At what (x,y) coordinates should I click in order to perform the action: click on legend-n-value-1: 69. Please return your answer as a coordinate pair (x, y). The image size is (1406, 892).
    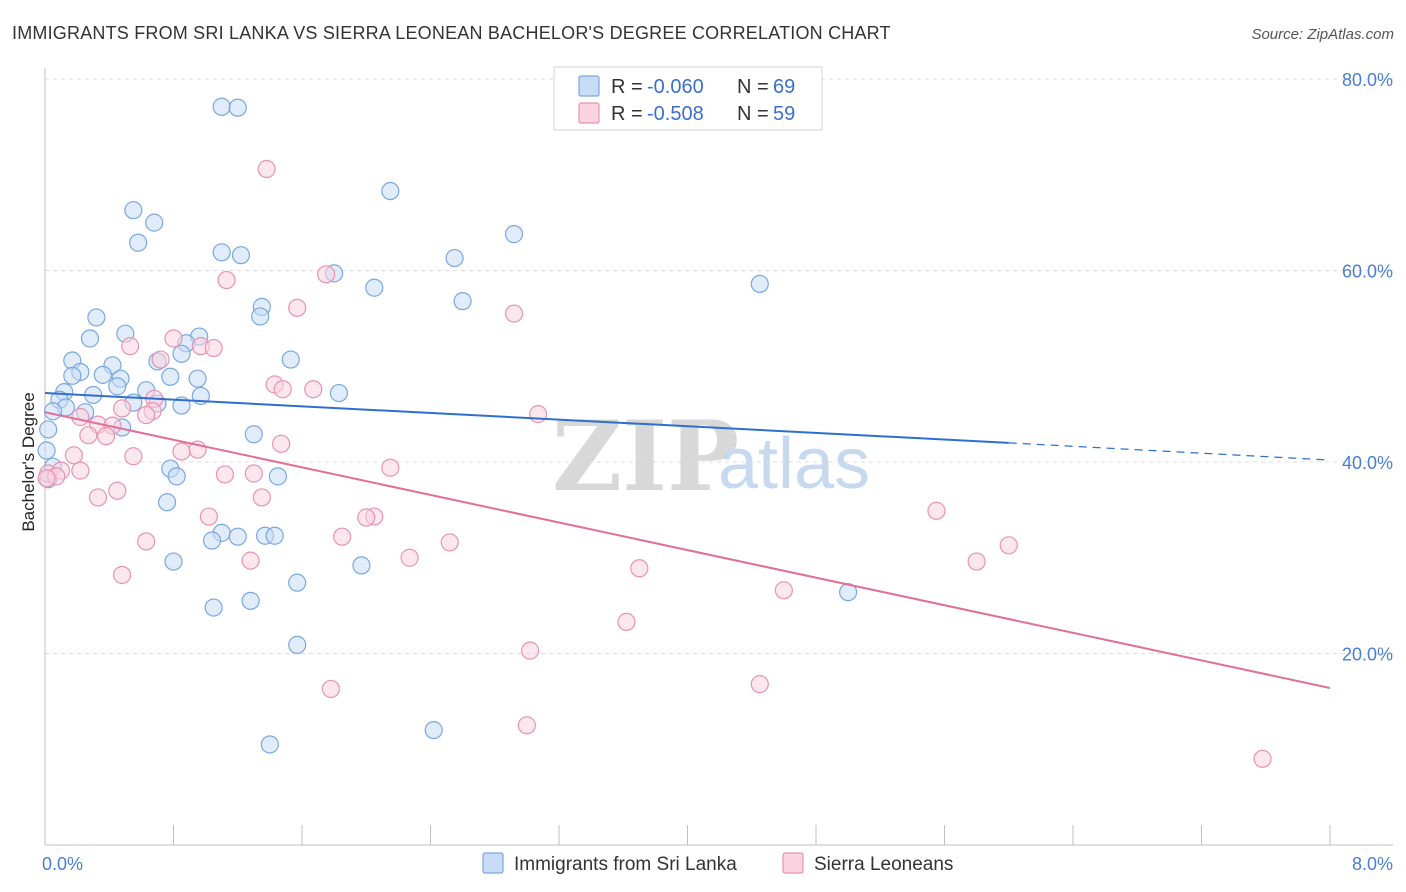
    Looking at the image, I should click on (784, 87).